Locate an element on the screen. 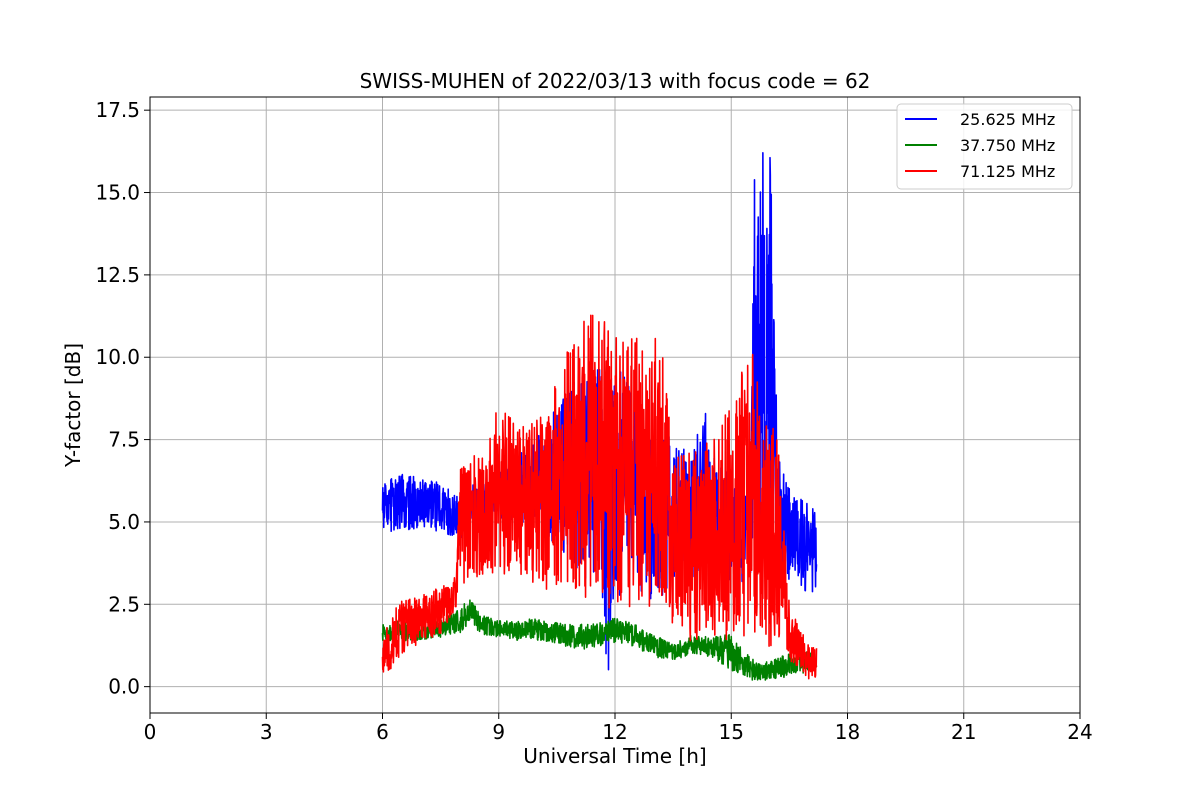 The height and width of the screenshot is (800, 1200). x-axis: 0 3 6 9 12 15 18 21 24 is located at coordinates (618, 728).